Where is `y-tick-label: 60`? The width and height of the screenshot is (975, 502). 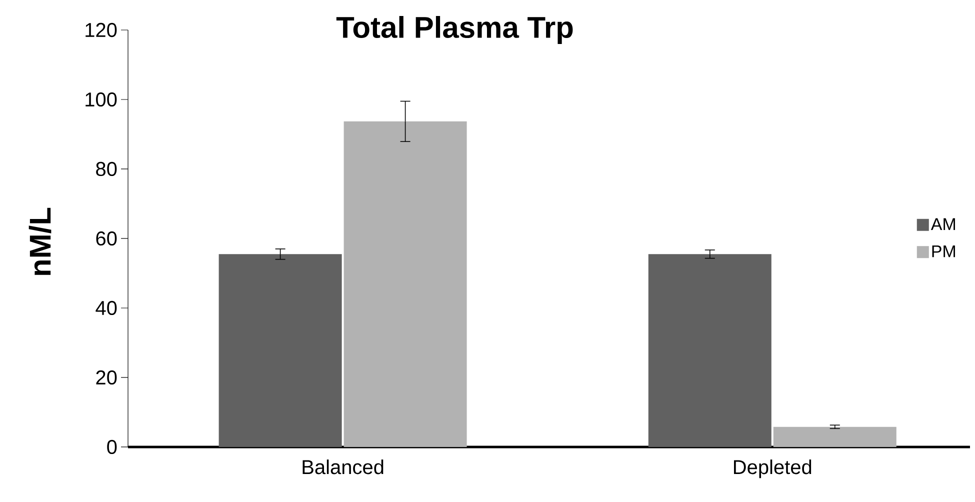
y-tick-label: 60 is located at coordinates (106, 238).